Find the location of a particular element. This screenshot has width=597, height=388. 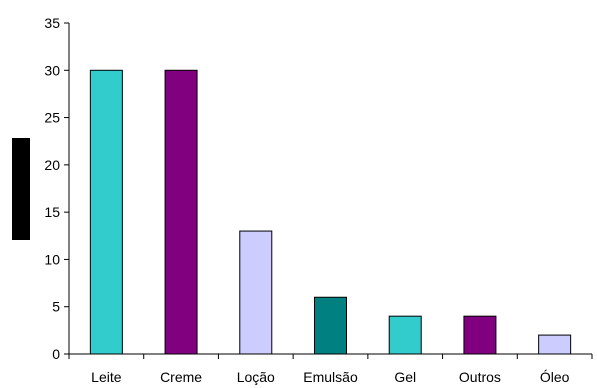

y-tick-label: 0 is located at coordinates (56, 354).